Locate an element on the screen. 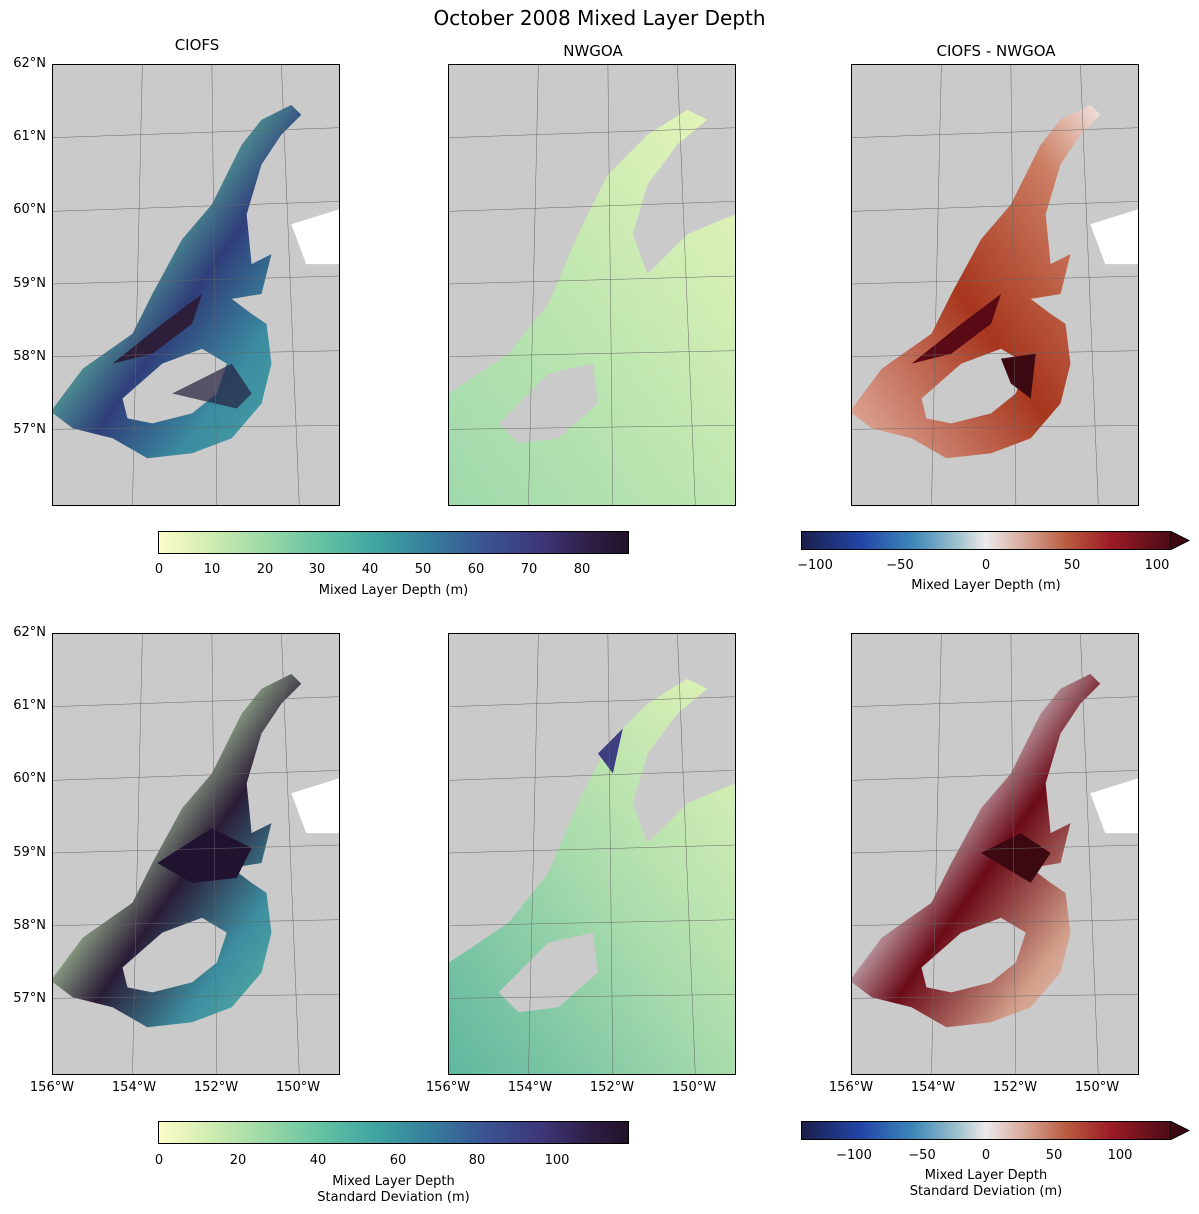 Image resolution: width=1199 pixels, height=1214 pixels. map-difference-std is located at coordinates (995, 854).